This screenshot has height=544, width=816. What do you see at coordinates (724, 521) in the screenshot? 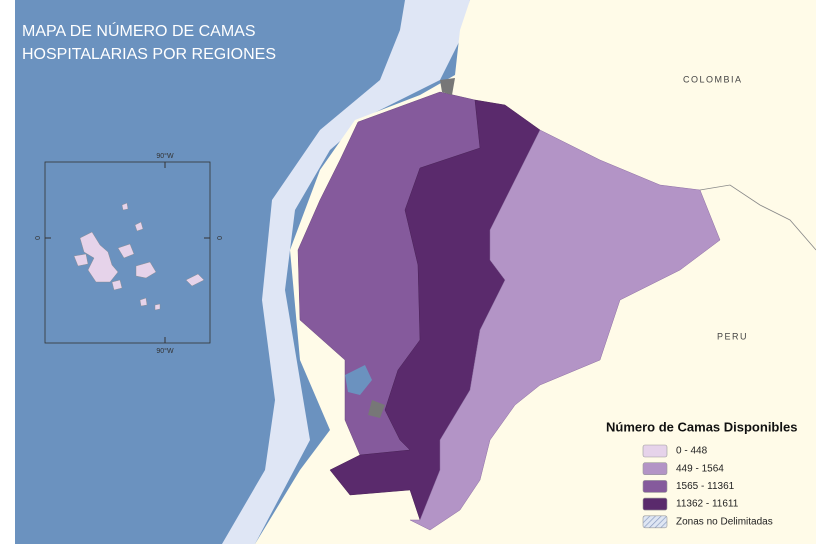
I see `legend-label: Zonas no Delimitadas` at bounding box center [724, 521].